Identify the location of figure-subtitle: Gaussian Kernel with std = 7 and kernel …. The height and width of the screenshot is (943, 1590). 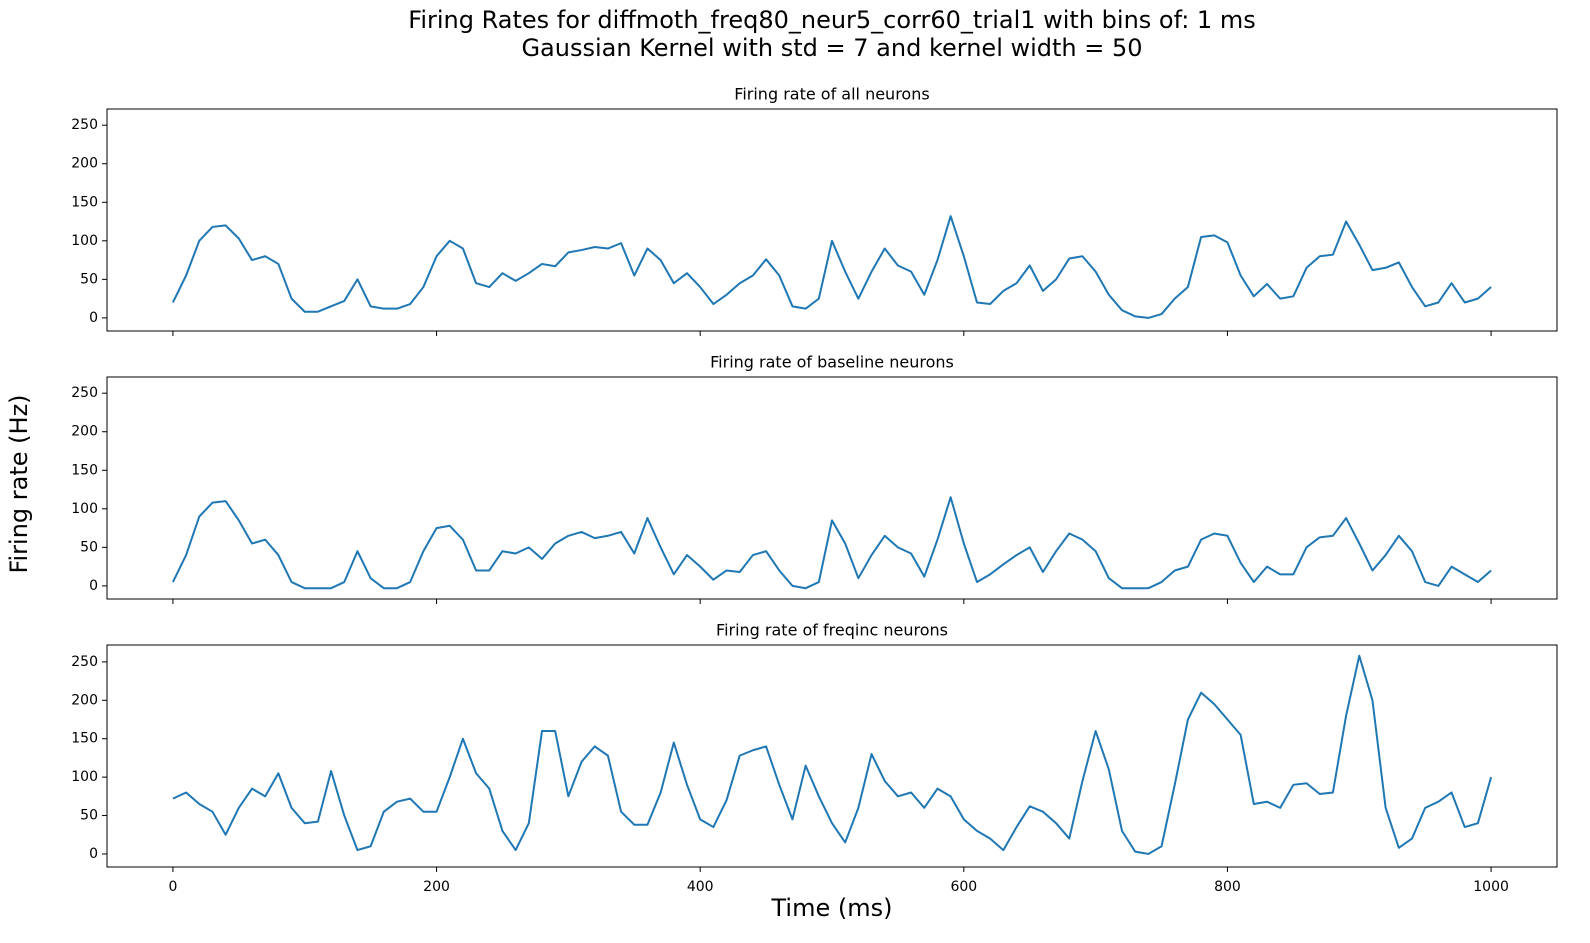
(831, 48).